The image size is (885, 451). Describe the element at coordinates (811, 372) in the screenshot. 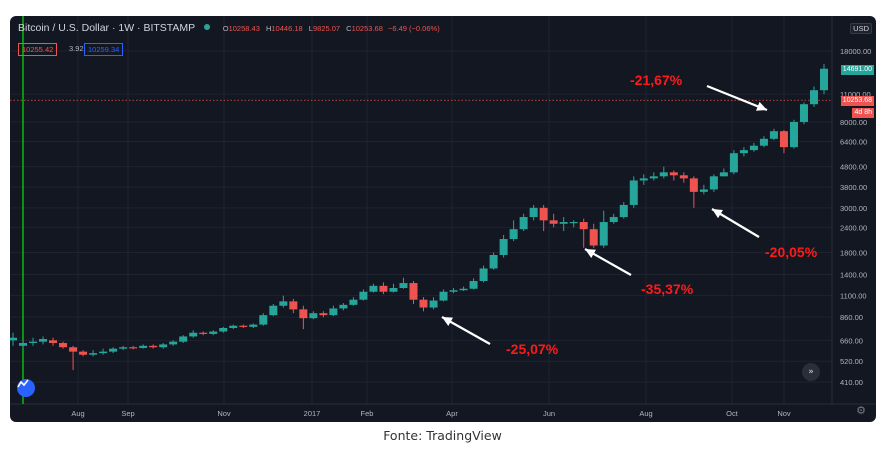

I see `scroll-to-realtime-button: »` at that location.